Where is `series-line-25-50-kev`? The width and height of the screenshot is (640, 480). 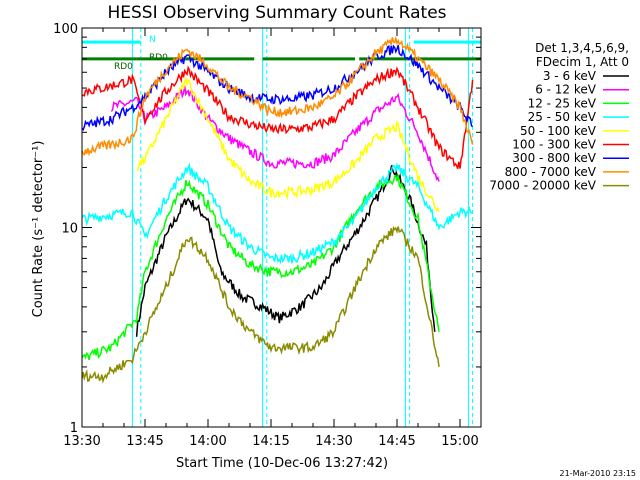
series-line-25-50-kev is located at coordinates (277, 213).